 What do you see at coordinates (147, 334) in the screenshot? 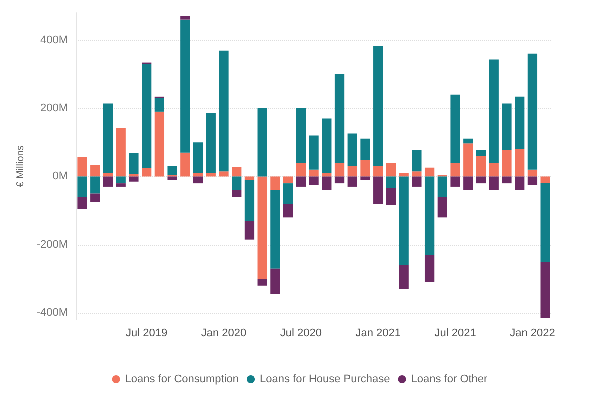
I see `x-tick-label: Jul 2019` at bounding box center [147, 334].